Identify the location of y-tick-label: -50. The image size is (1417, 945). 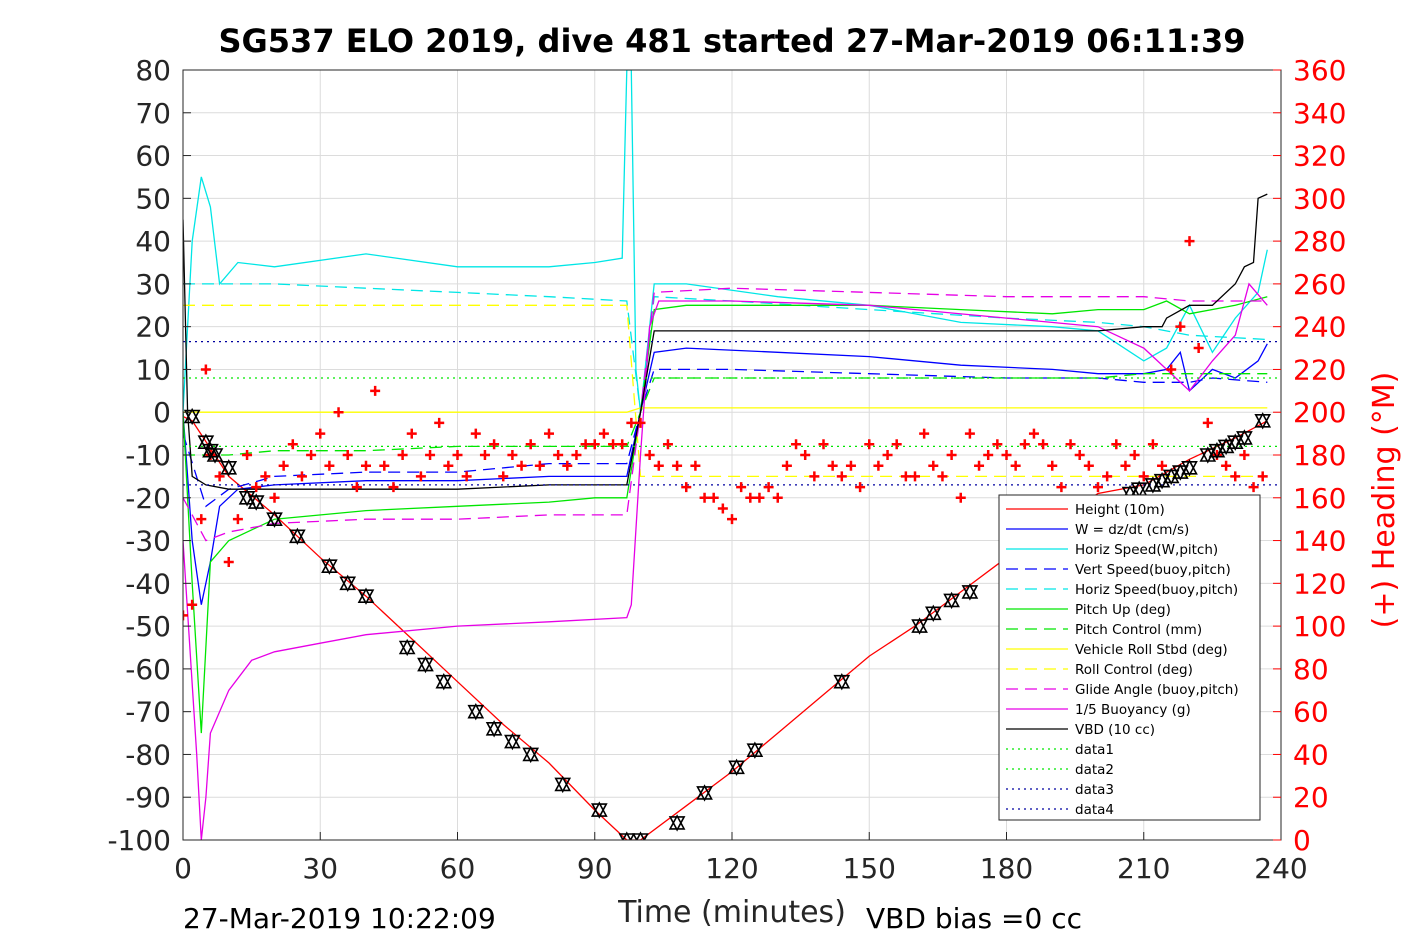
(148, 626).